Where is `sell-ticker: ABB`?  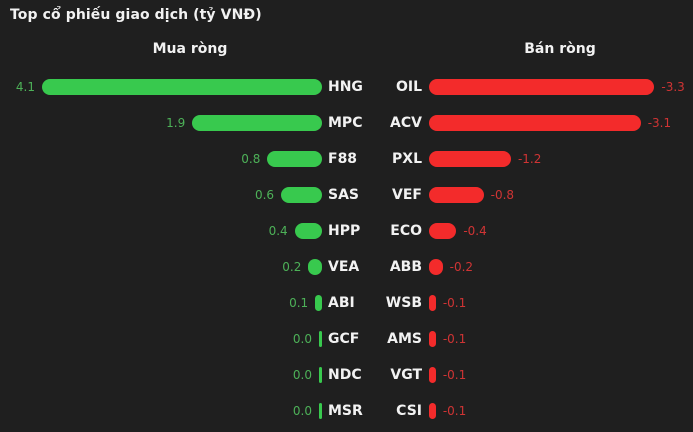 sell-ticker: ABB is located at coordinates (405, 267).